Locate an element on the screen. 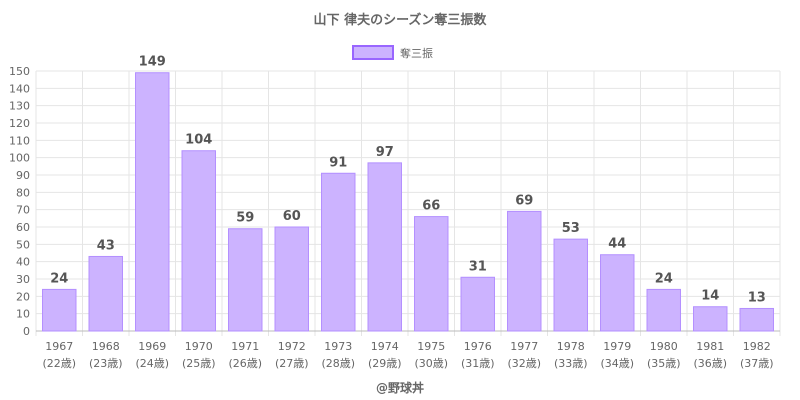 The width and height of the screenshot is (800, 400). credit-text: @野球丼 is located at coordinates (400, 387).